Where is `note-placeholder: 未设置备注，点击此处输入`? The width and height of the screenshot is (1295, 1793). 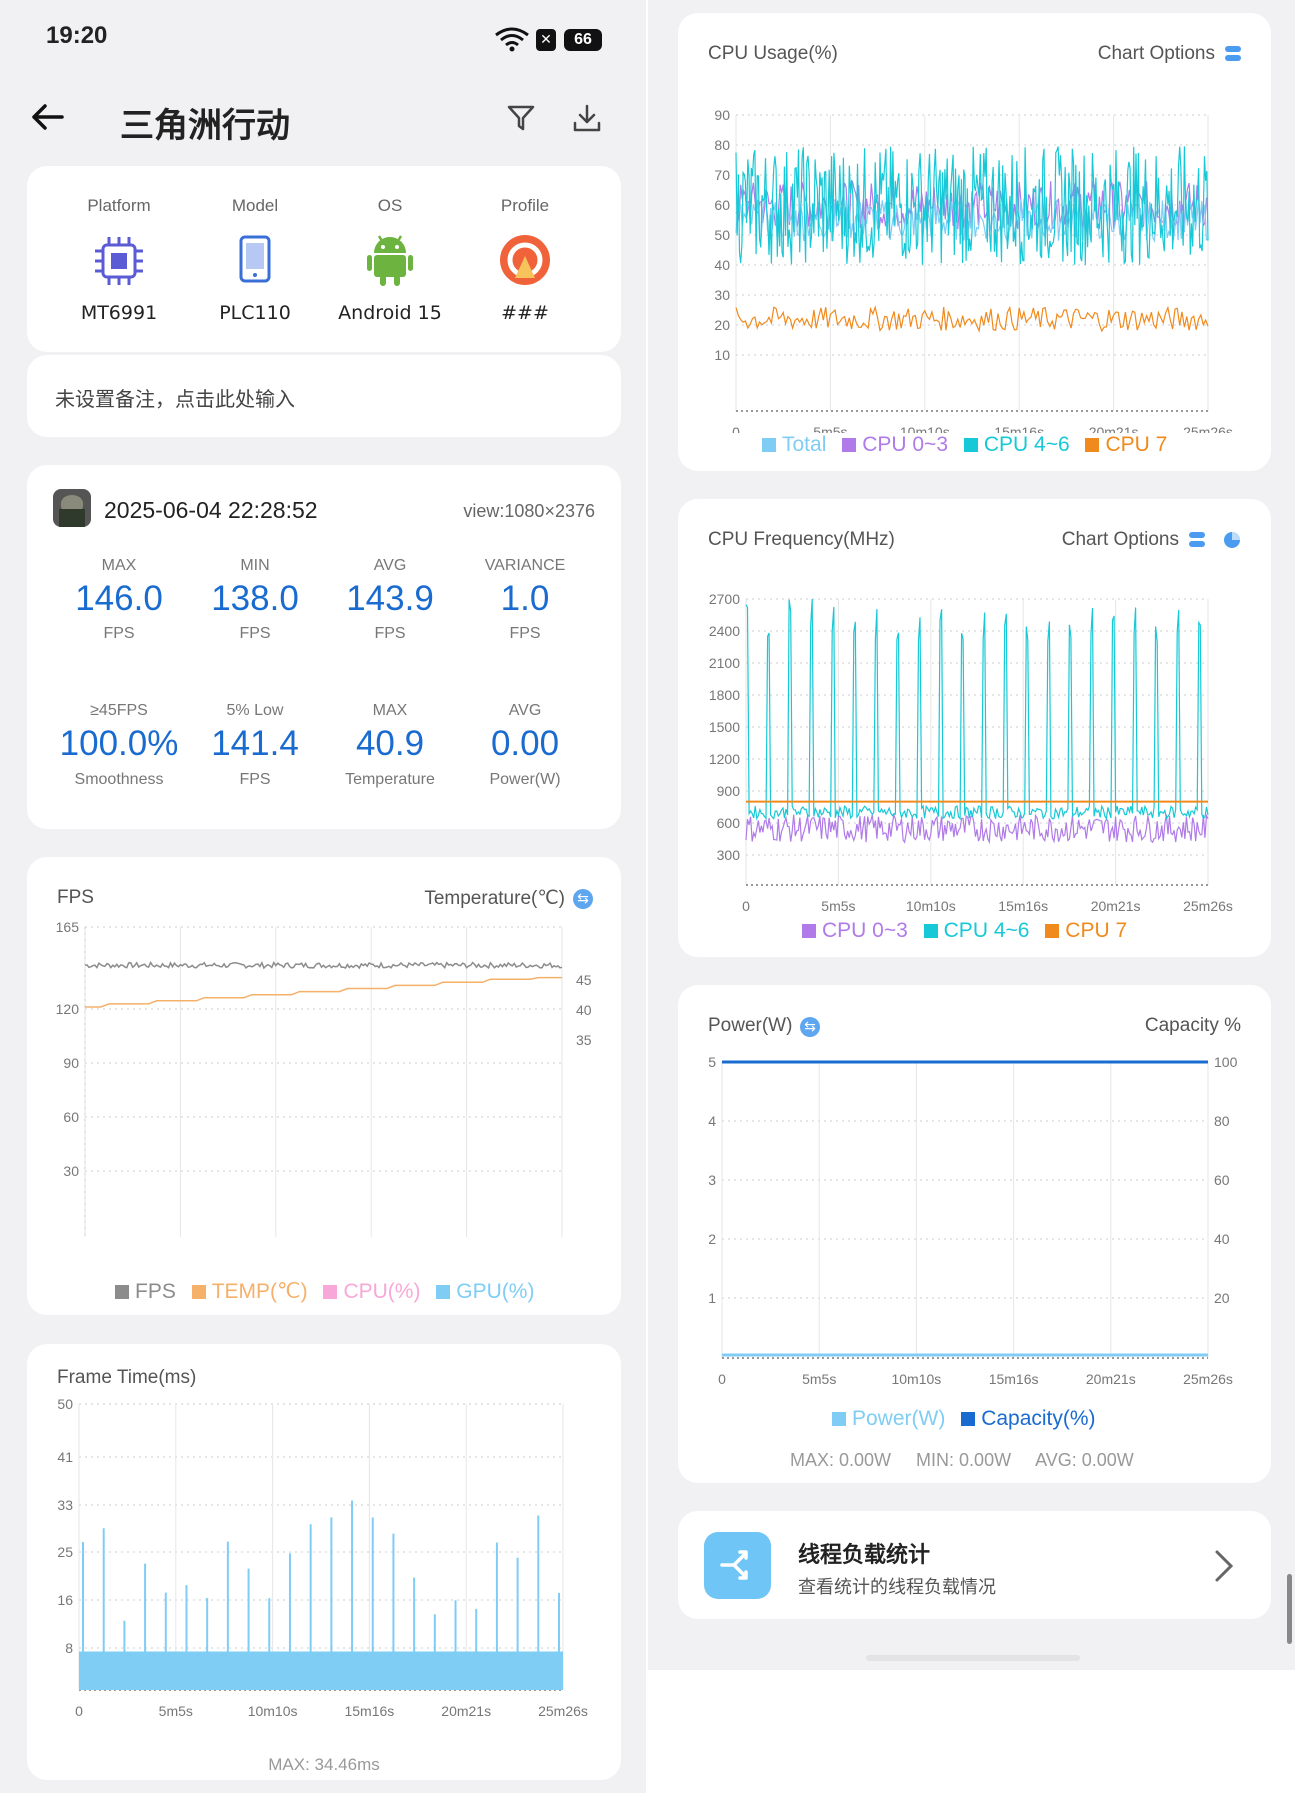 note-placeholder: 未设置备注，点击此处输入 is located at coordinates (175, 399).